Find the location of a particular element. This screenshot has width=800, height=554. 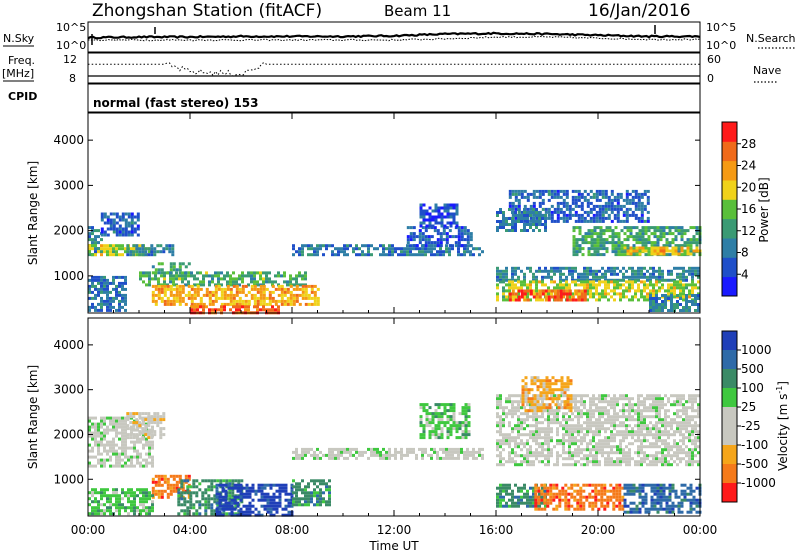

colorbar-swatch is located at coordinates (729, 190).